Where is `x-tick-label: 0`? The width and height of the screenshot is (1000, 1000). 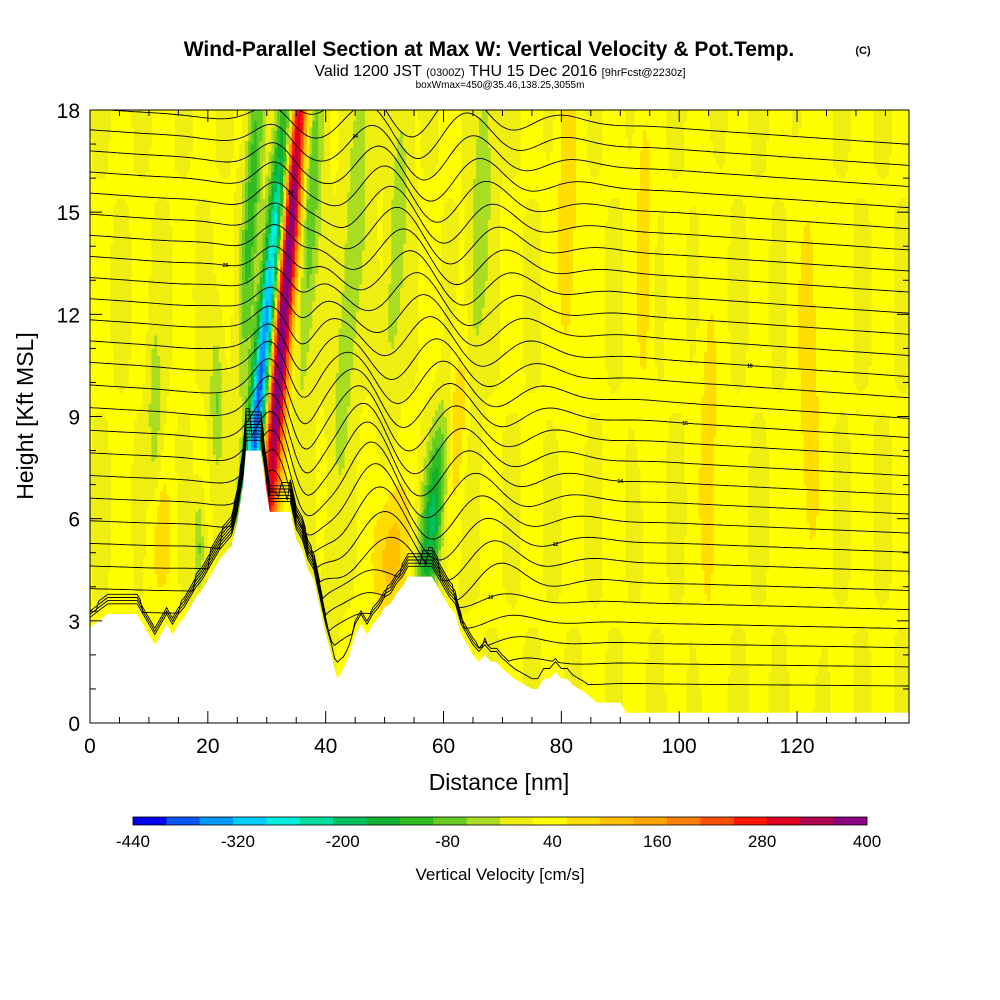
x-tick-label: 0 is located at coordinates (90, 746).